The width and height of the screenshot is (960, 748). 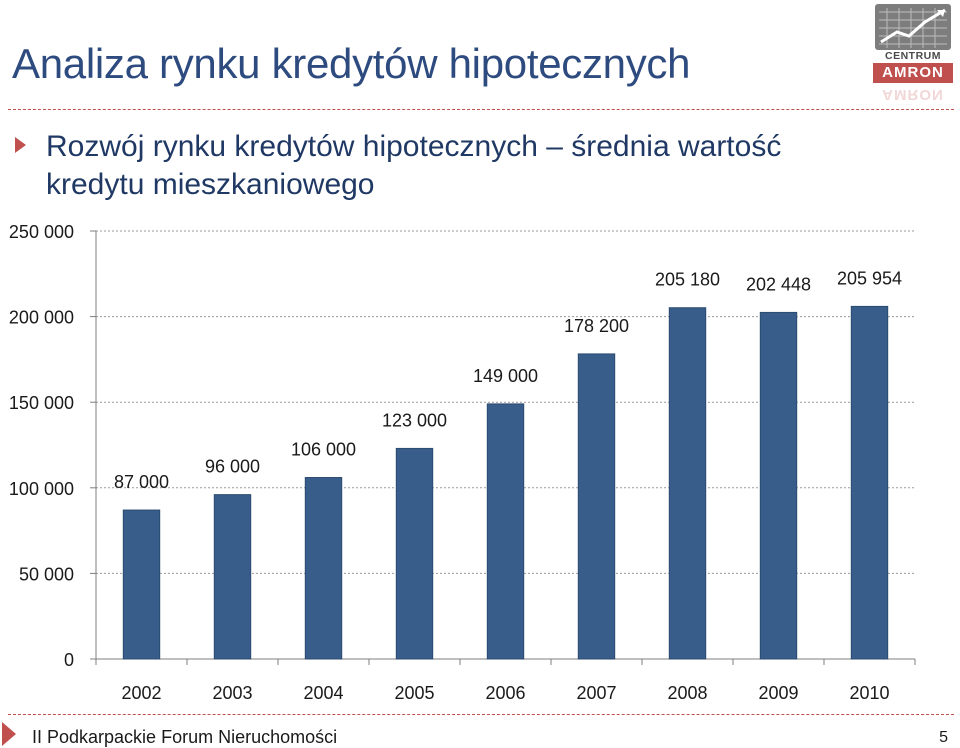 What do you see at coordinates (778, 693) in the screenshot?
I see `x-tick-label-2009: 2009` at bounding box center [778, 693].